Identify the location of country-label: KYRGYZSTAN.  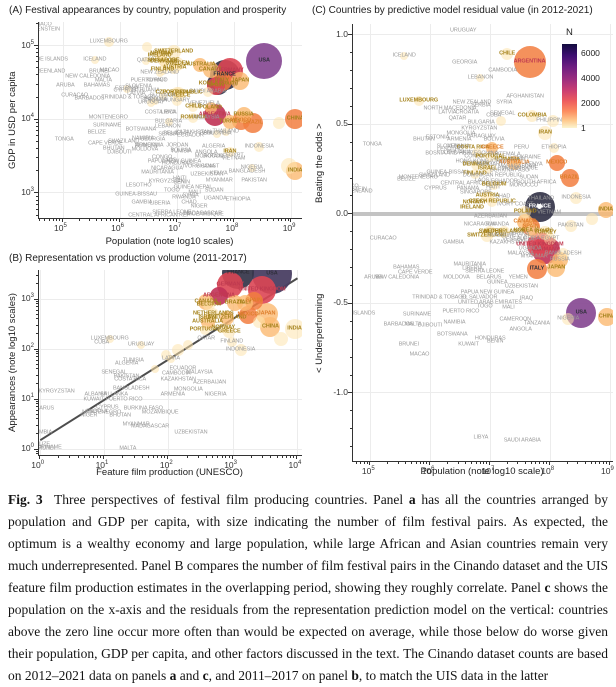
(479, 128).